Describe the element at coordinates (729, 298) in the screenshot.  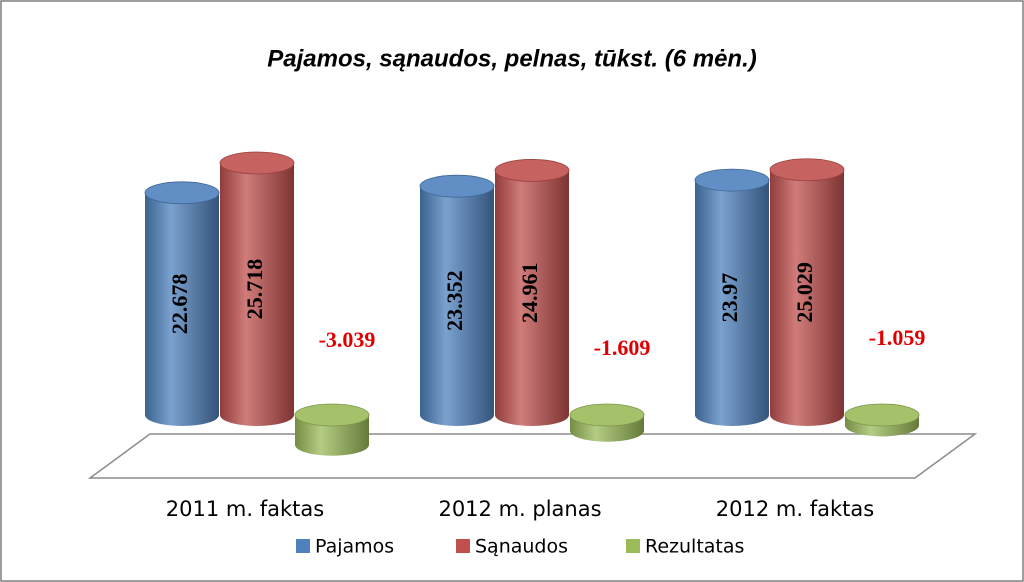
I see `value-label: 23.97` at that location.